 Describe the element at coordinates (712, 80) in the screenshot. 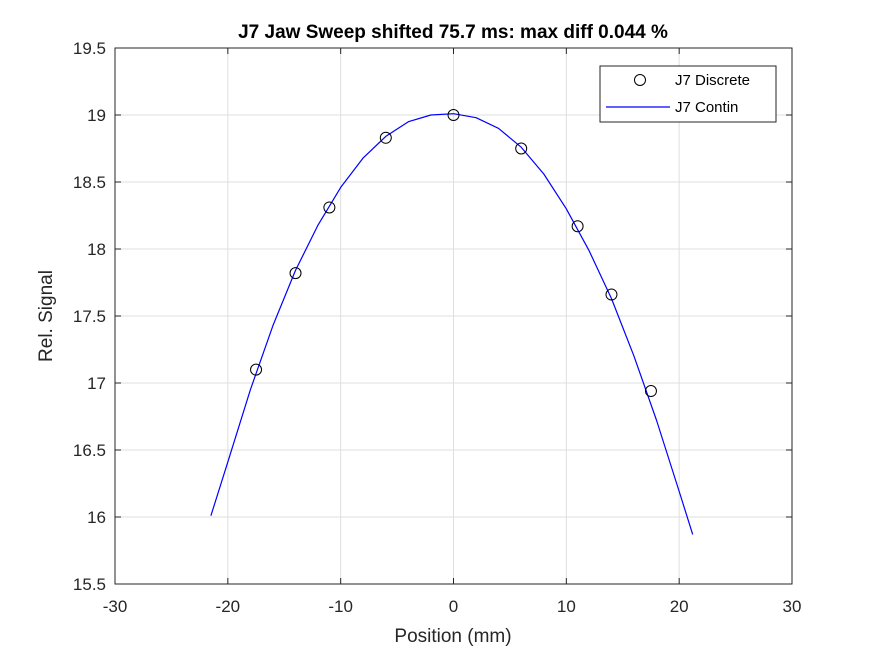

I see `legend-label: J7 Discrete` at that location.